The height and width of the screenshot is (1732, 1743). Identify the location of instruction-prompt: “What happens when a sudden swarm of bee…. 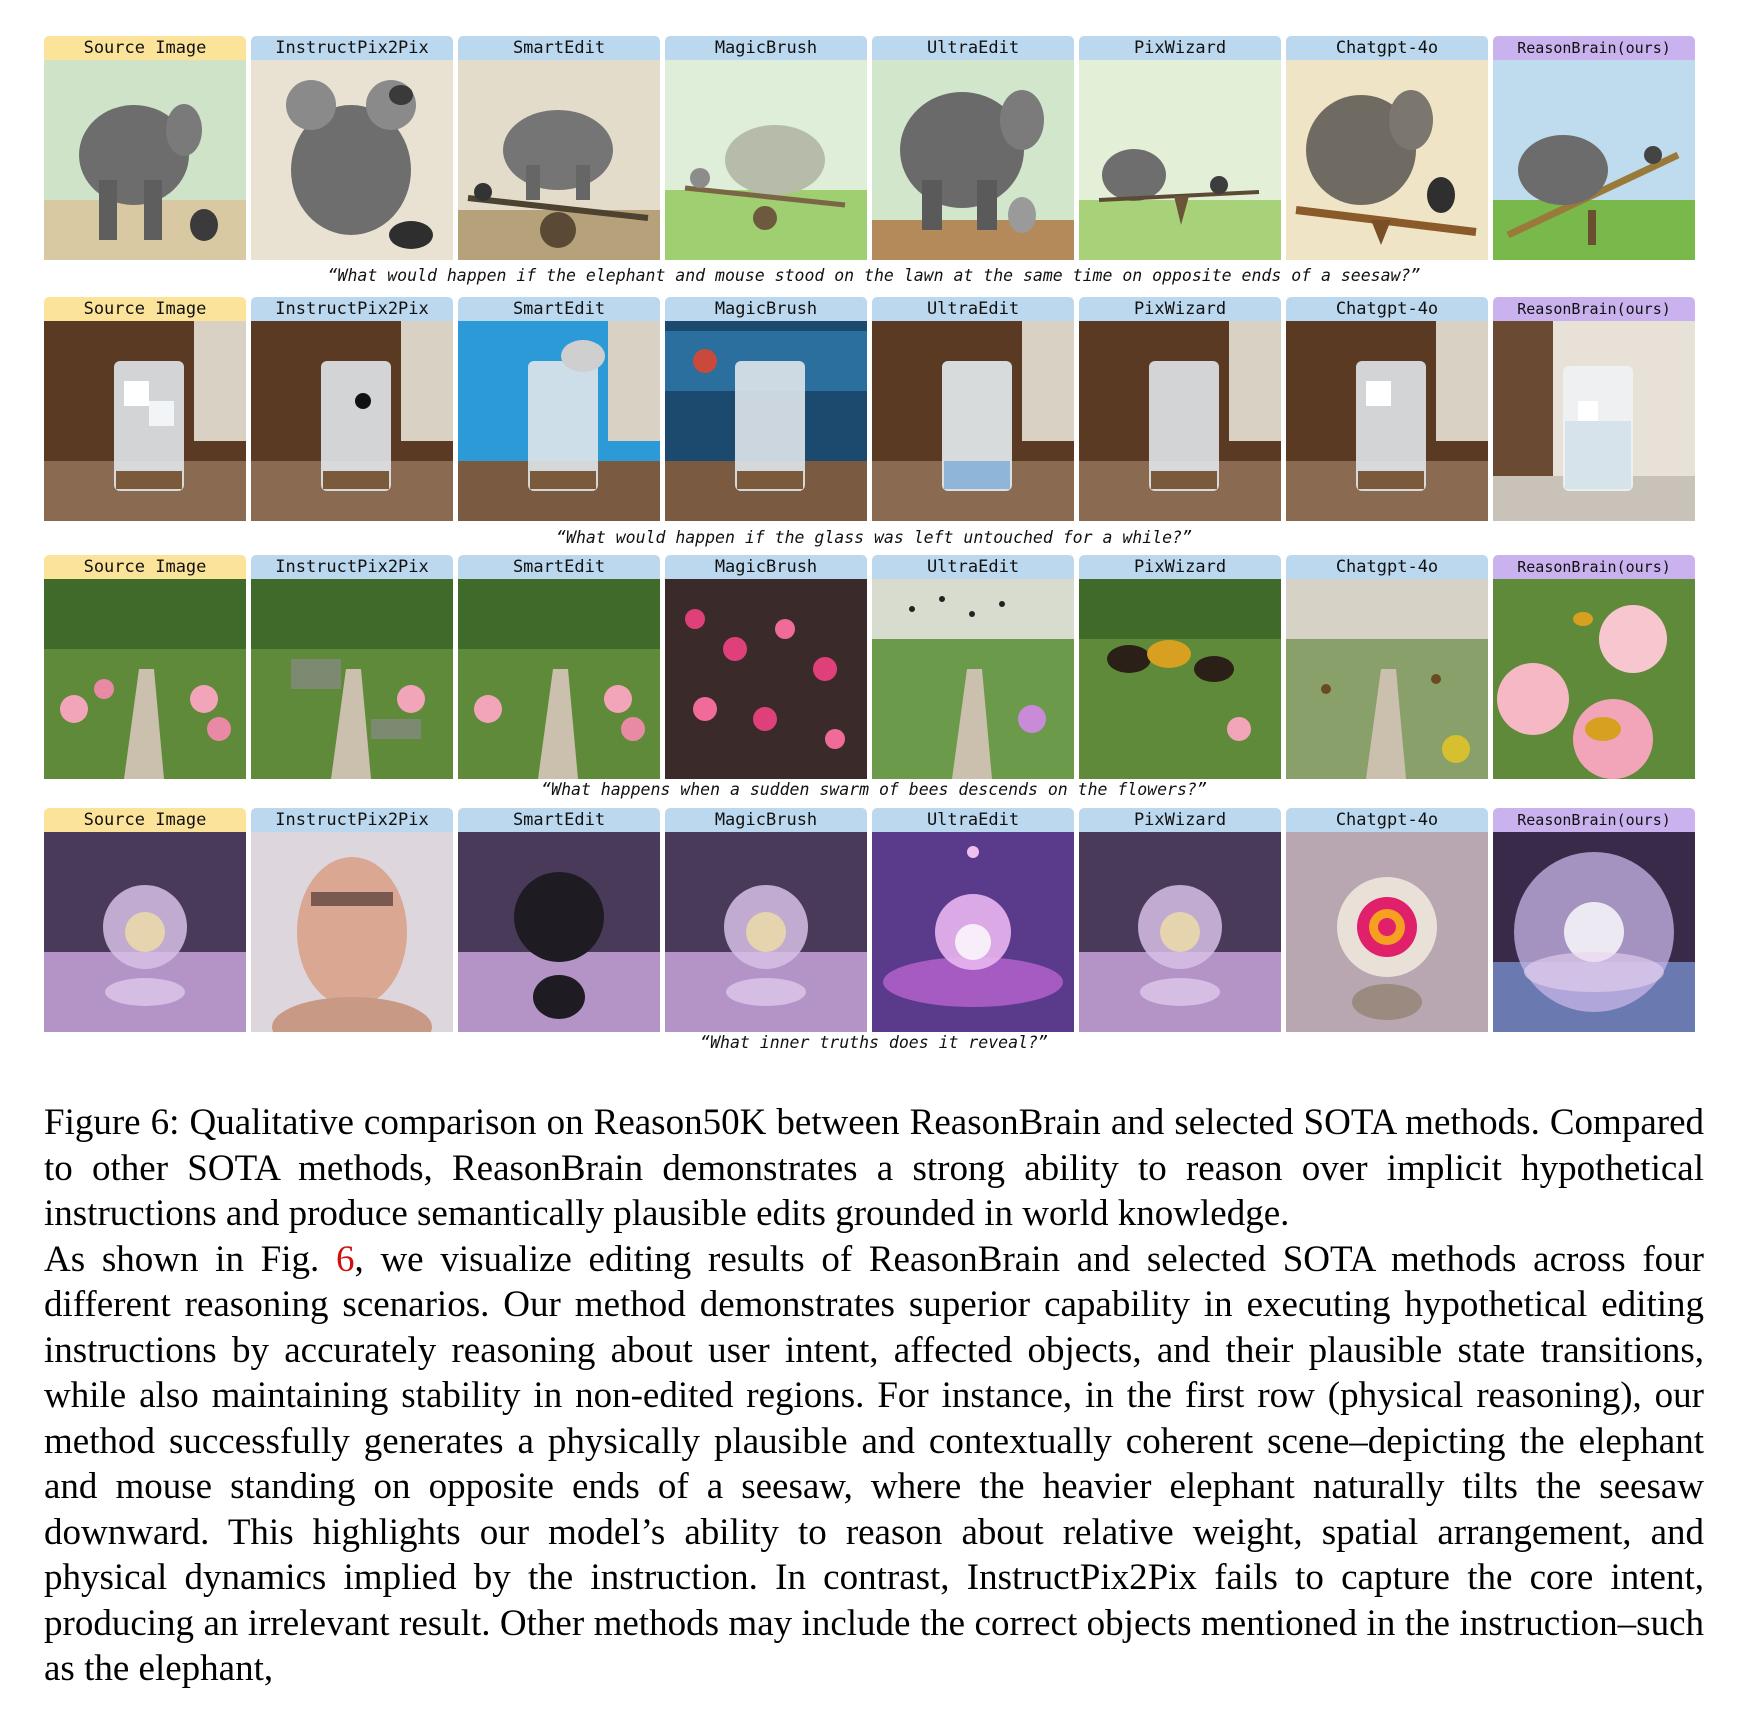
(874, 789).